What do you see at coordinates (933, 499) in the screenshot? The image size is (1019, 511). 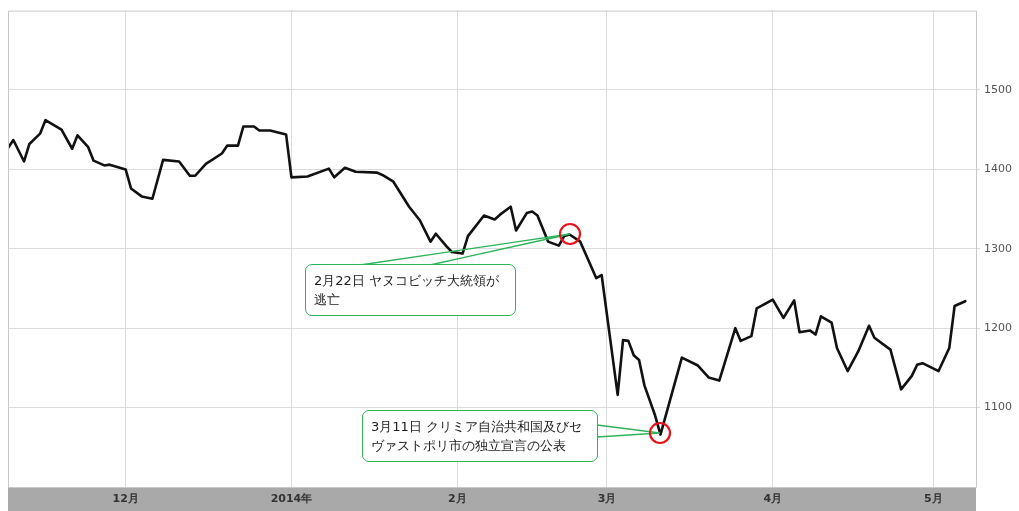 I see `x-tick-label: 5月` at bounding box center [933, 499].